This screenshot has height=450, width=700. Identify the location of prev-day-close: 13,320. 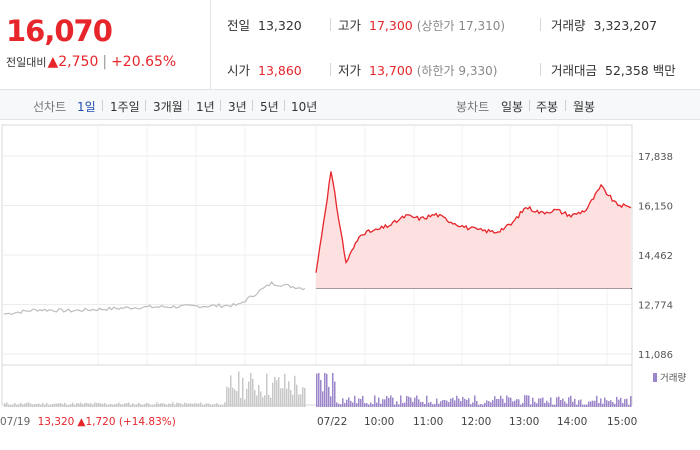
(56, 422).